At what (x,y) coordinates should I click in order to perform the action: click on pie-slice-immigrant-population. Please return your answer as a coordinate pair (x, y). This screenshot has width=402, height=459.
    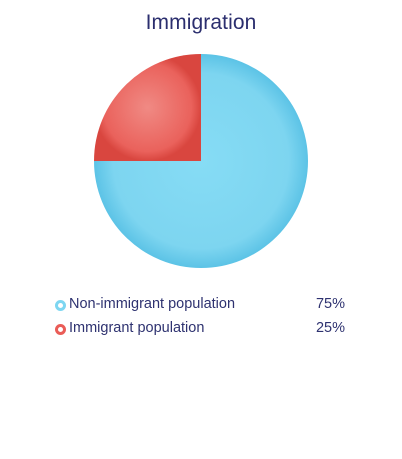
    Looking at the image, I should click on (147, 107).